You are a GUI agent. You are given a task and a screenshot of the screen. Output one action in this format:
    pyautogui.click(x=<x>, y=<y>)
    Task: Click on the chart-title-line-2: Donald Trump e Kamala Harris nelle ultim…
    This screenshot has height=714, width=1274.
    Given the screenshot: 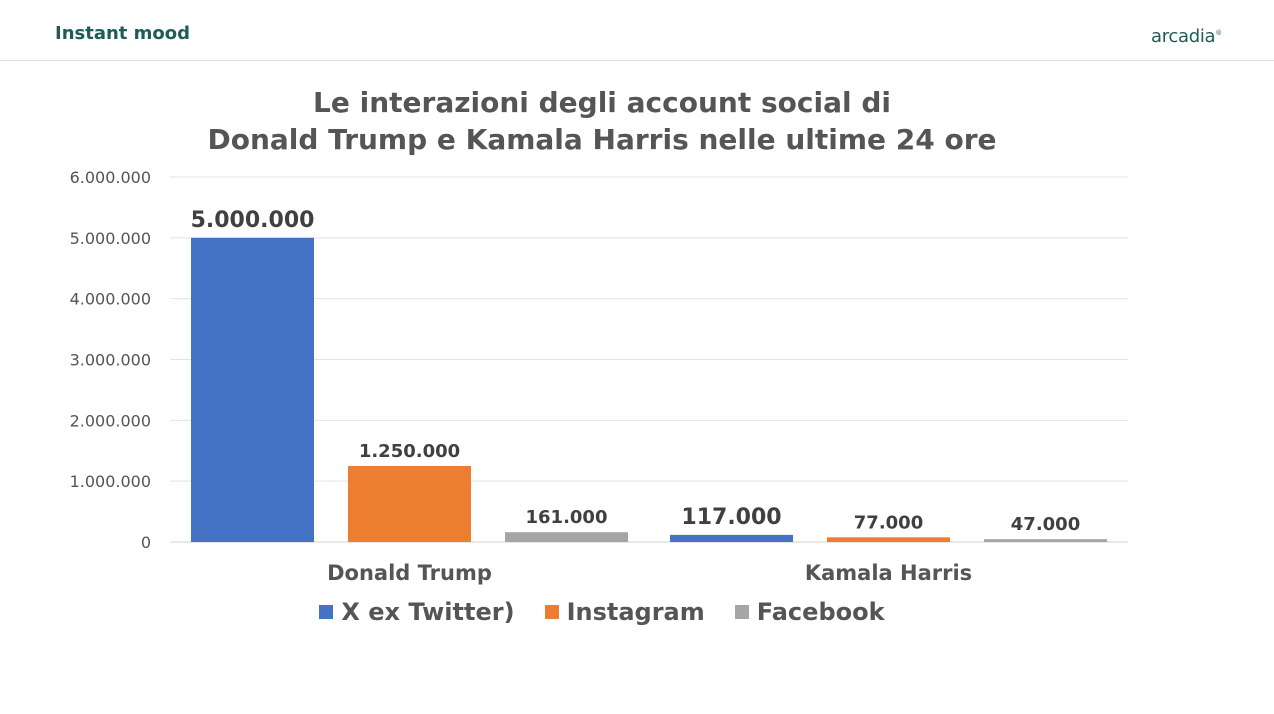 What is the action you would take?
    pyautogui.click(x=602, y=139)
    